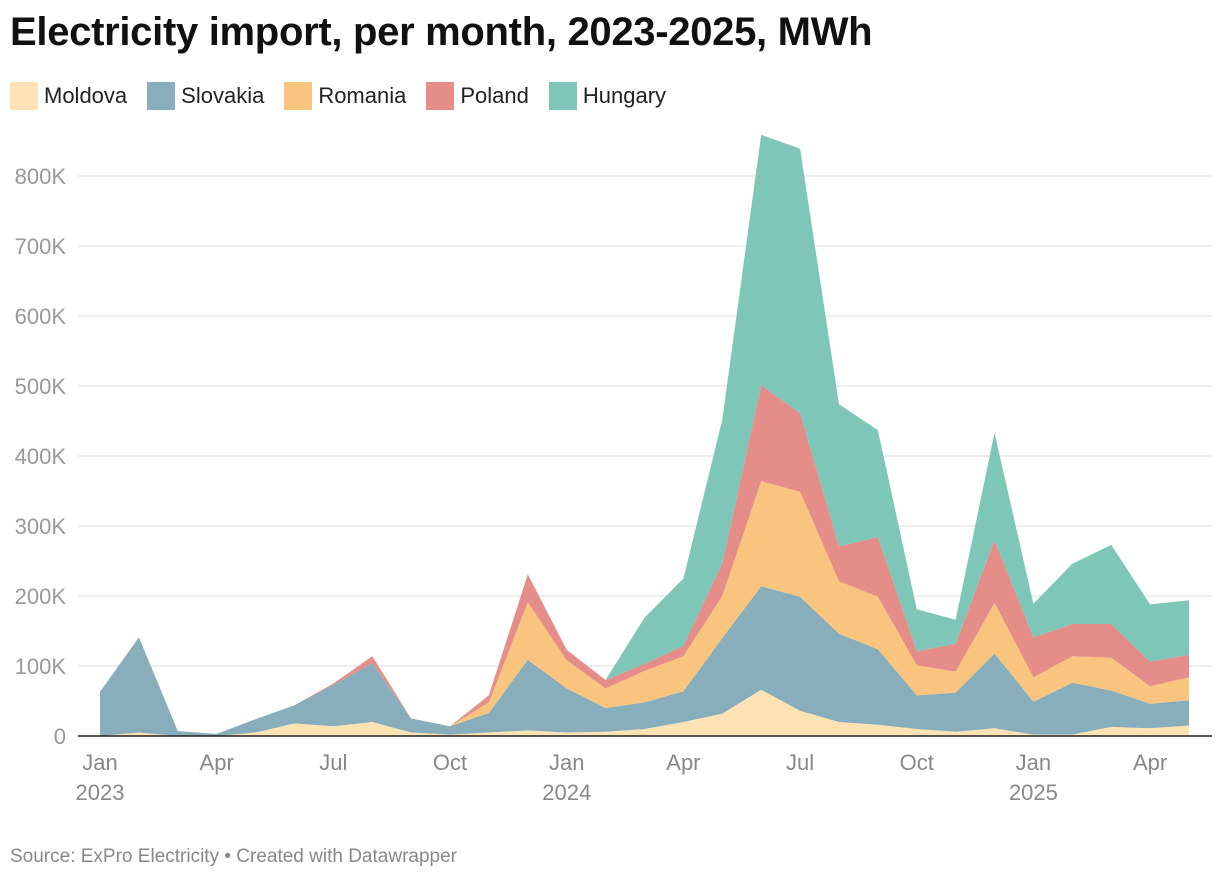 The height and width of the screenshot is (882, 1220). Describe the element at coordinates (494, 95) in the screenshot. I see `legend-label-poland: Poland` at that location.